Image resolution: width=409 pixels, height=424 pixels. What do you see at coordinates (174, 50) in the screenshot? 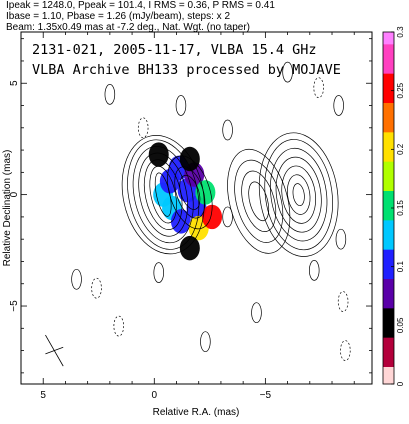
I see `annotation-line-1: 2131-021, 2005-11-17, VLBA 15.4 GHz` at bounding box center [174, 50].